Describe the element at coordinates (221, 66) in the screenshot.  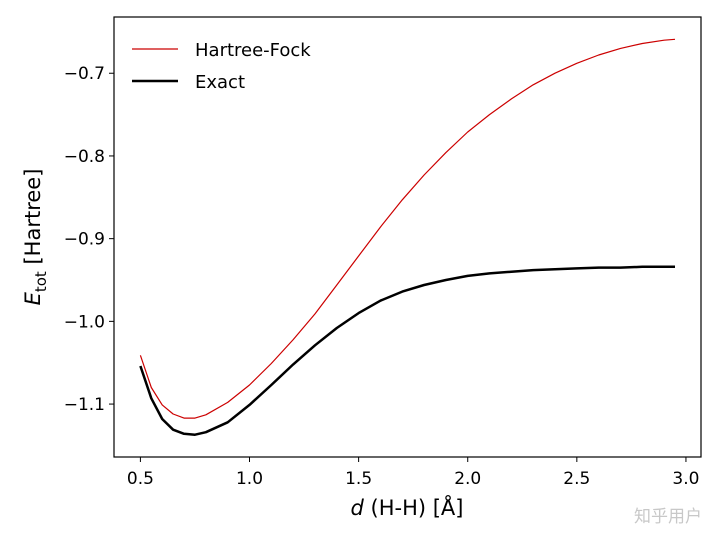
I see `legend: Hartree-Fock Exact` at that location.